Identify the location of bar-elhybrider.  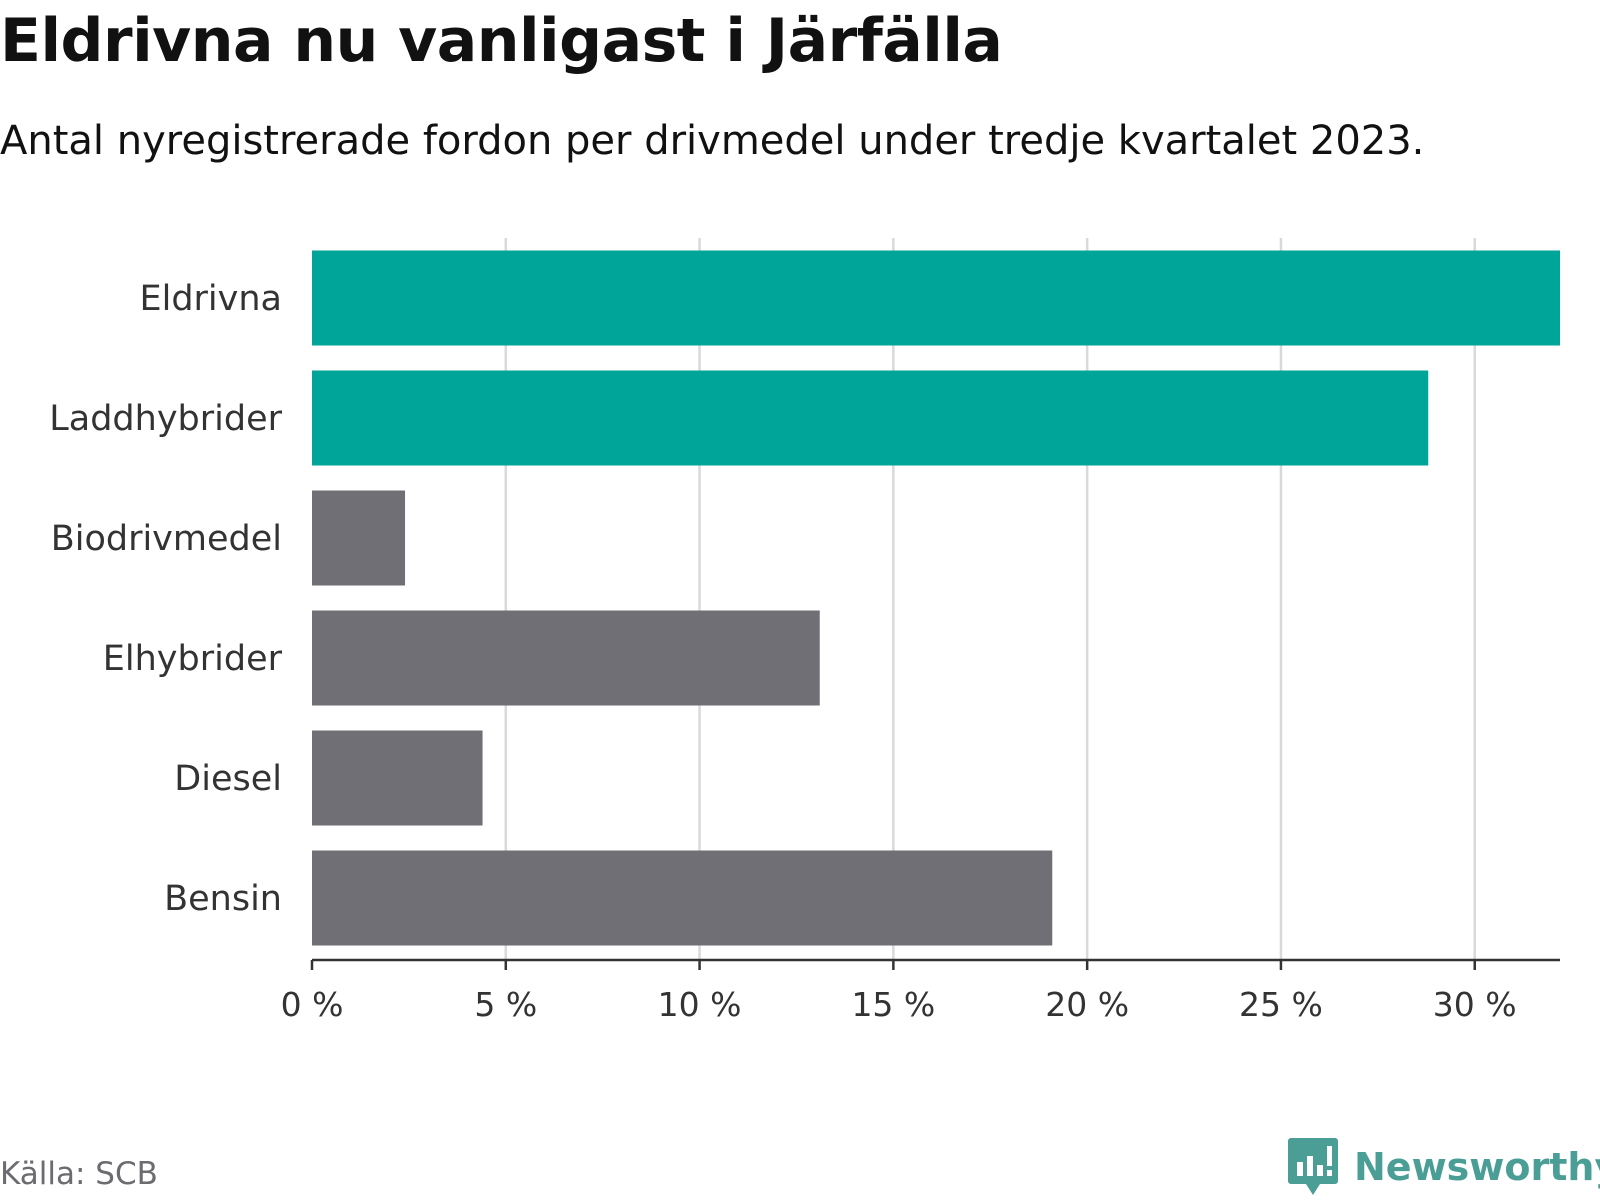
(566, 658).